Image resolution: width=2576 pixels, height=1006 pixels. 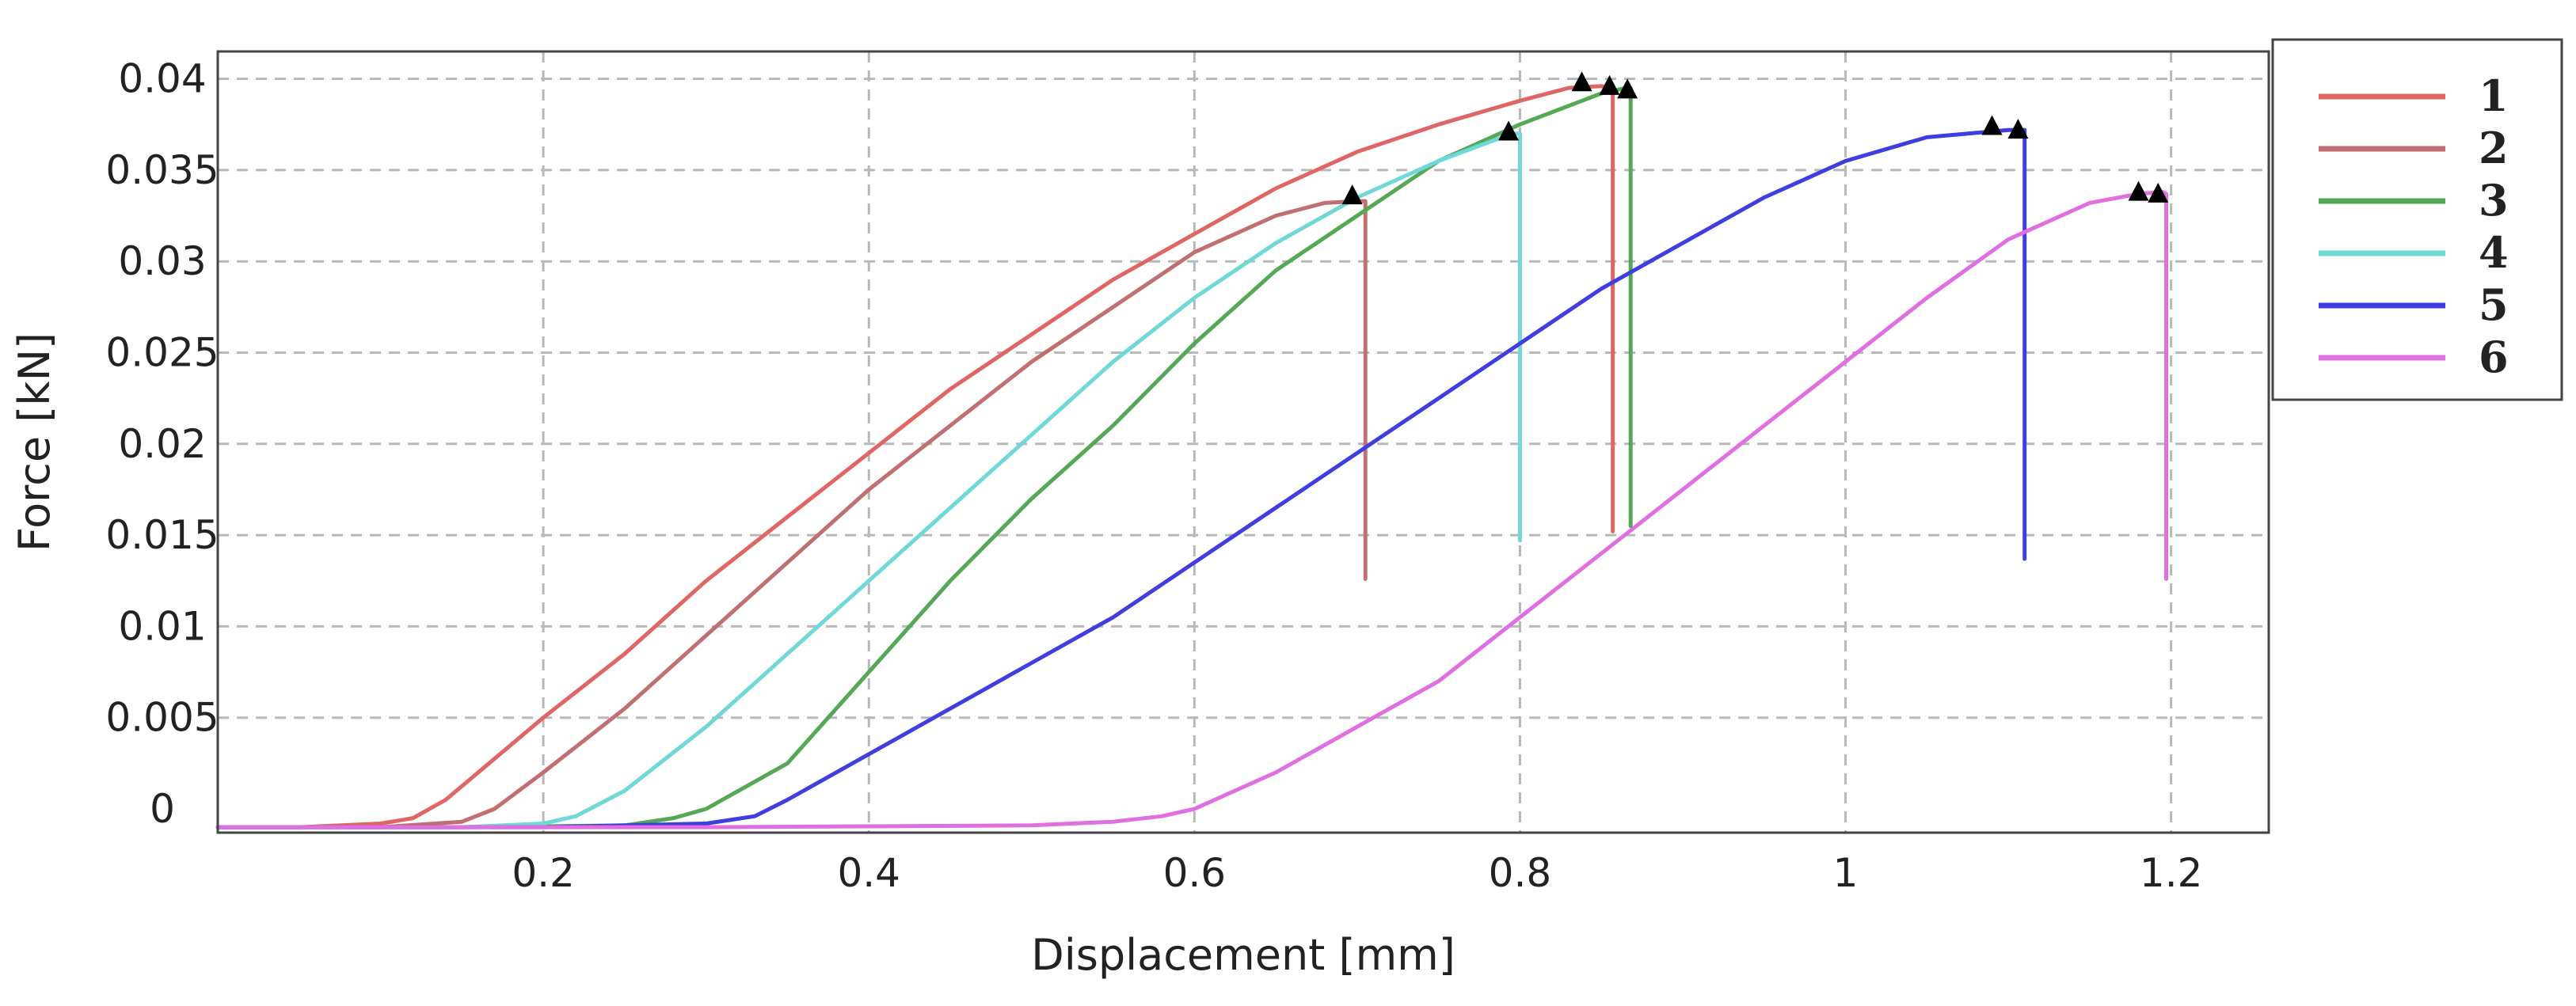 I want to click on y-tick-label: 0.02, so click(x=162, y=444).